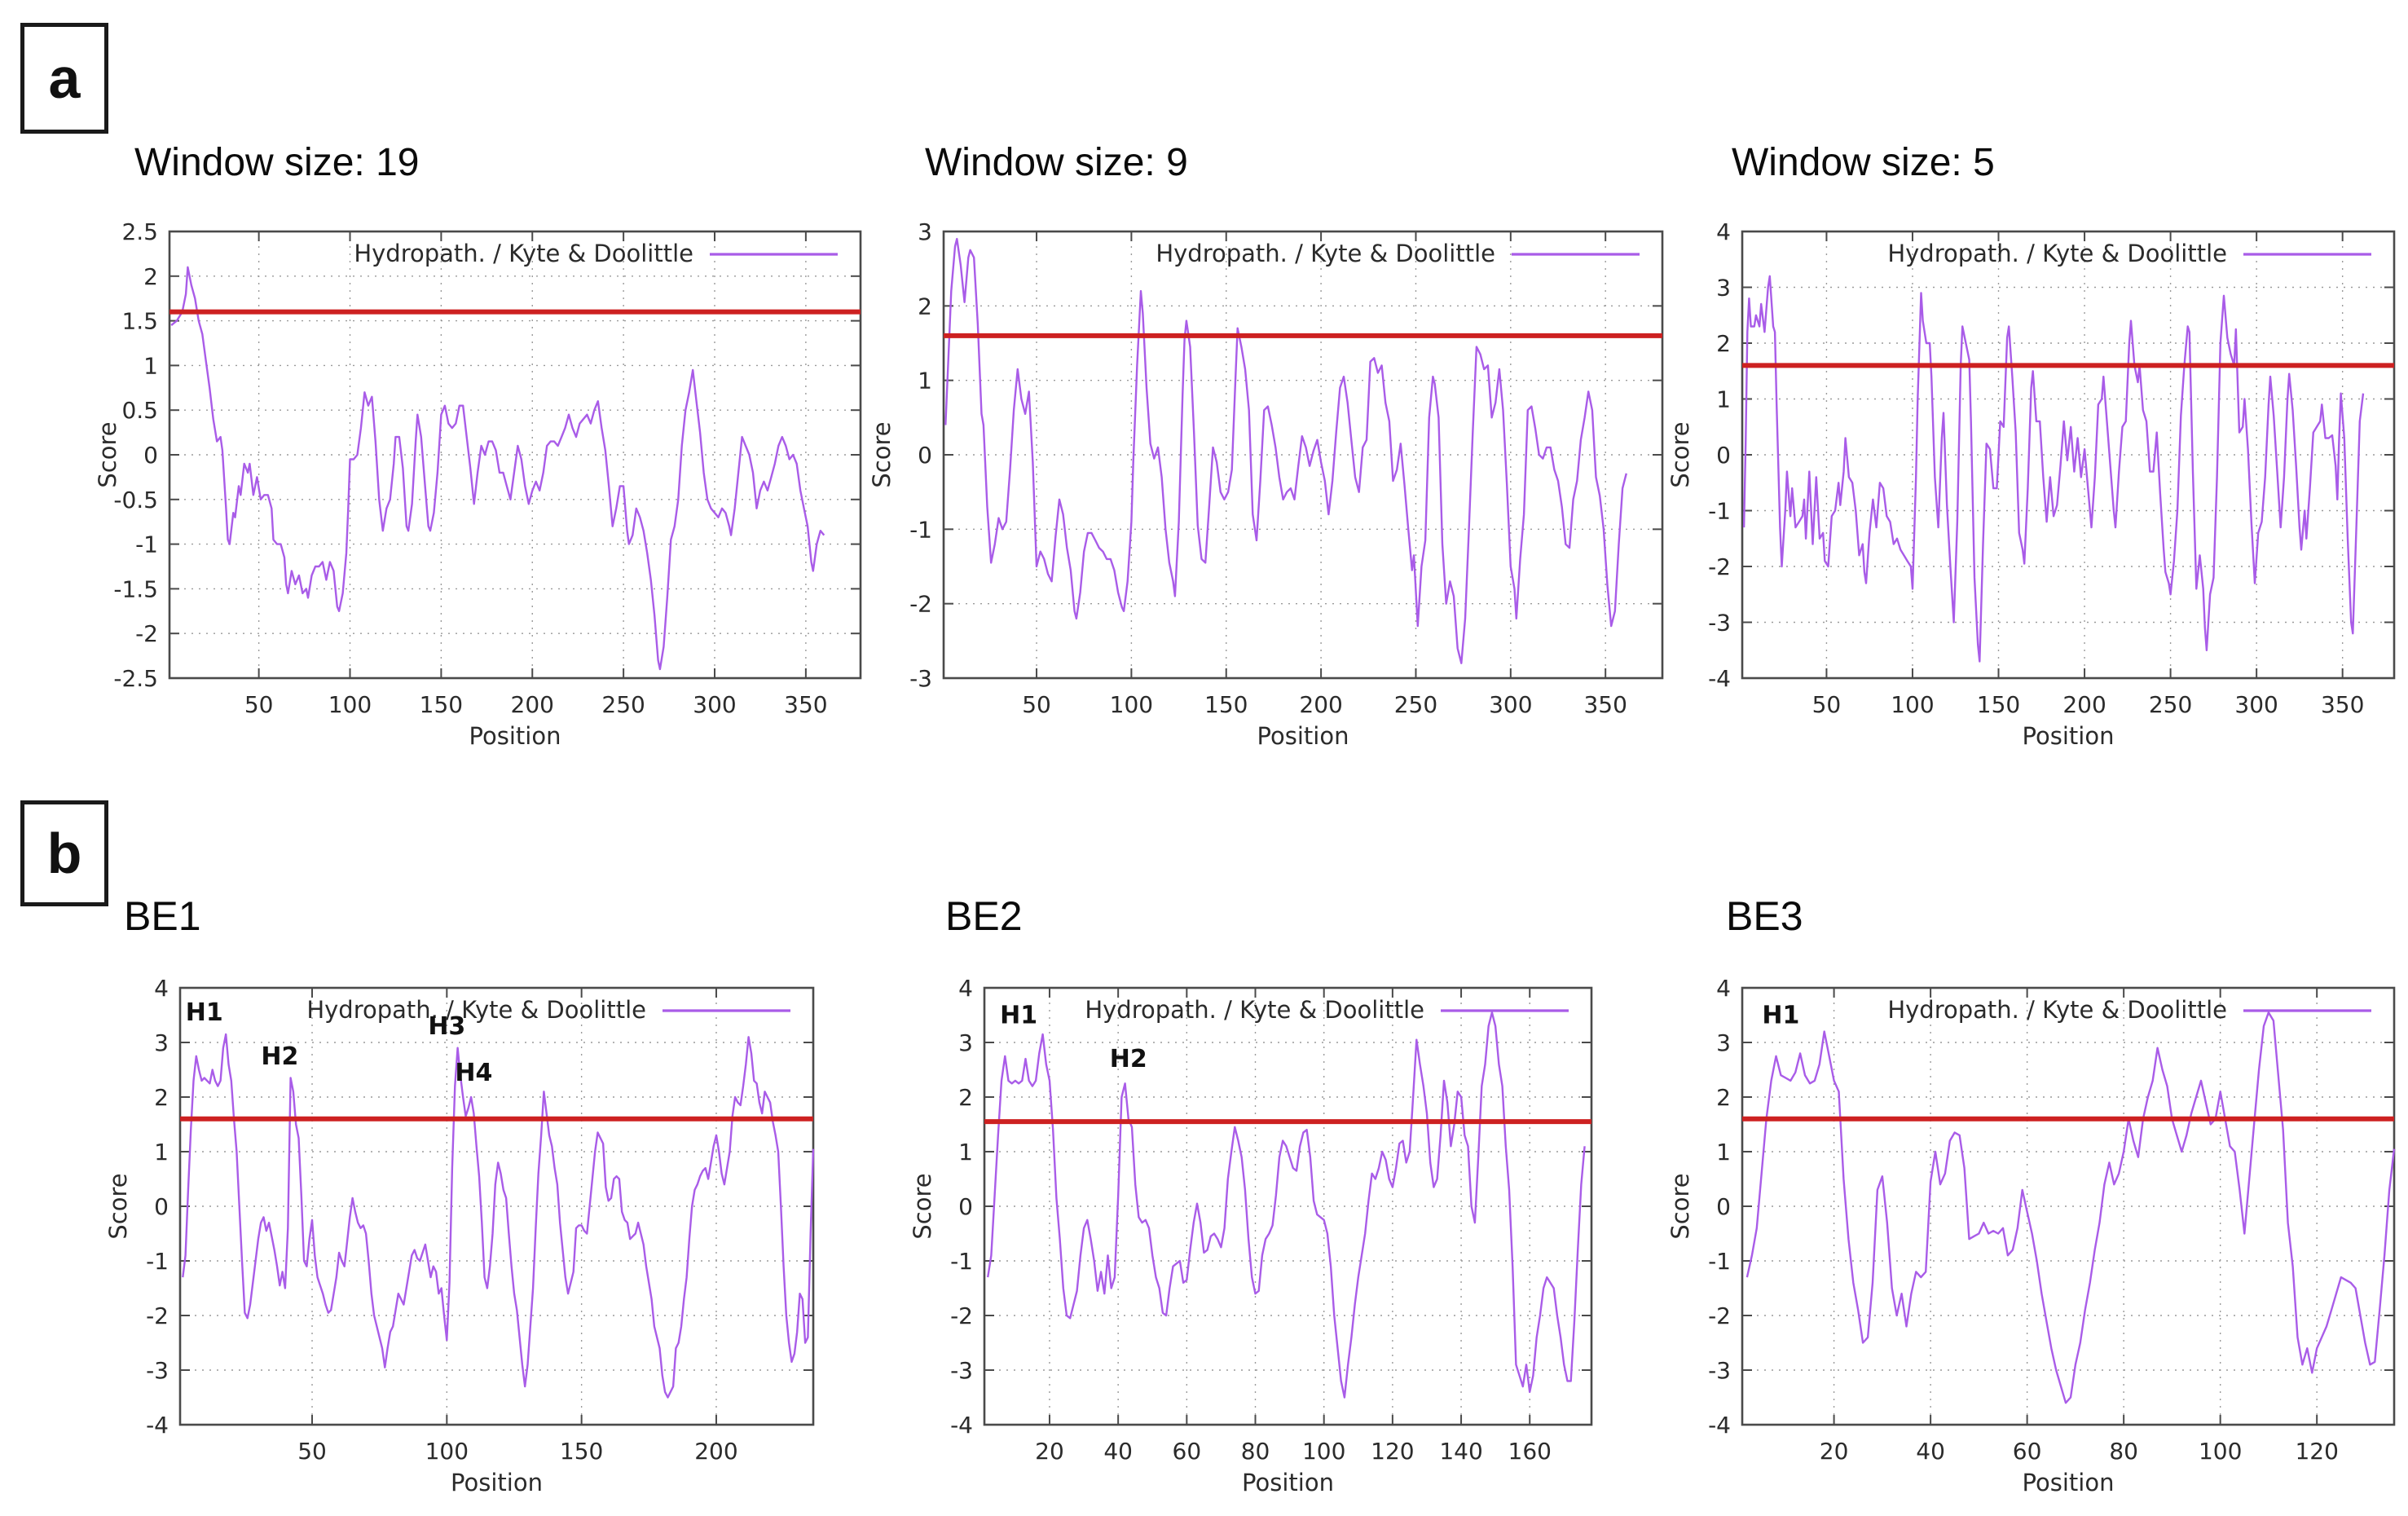  What do you see at coordinates (135, 588) in the screenshot?
I see `y-tick-label: -1.5` at bounding box center [135, 588].